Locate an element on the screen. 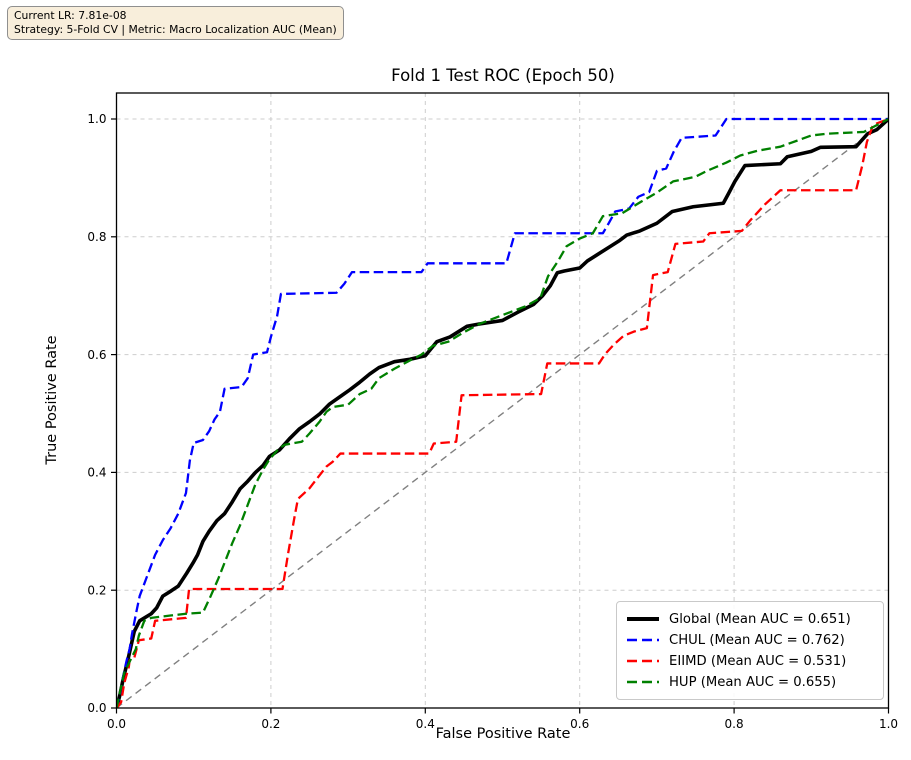 The width and height of the screenshot is (911, 760). y-tick-label: 0.4 is located at coordinates (96, 473).